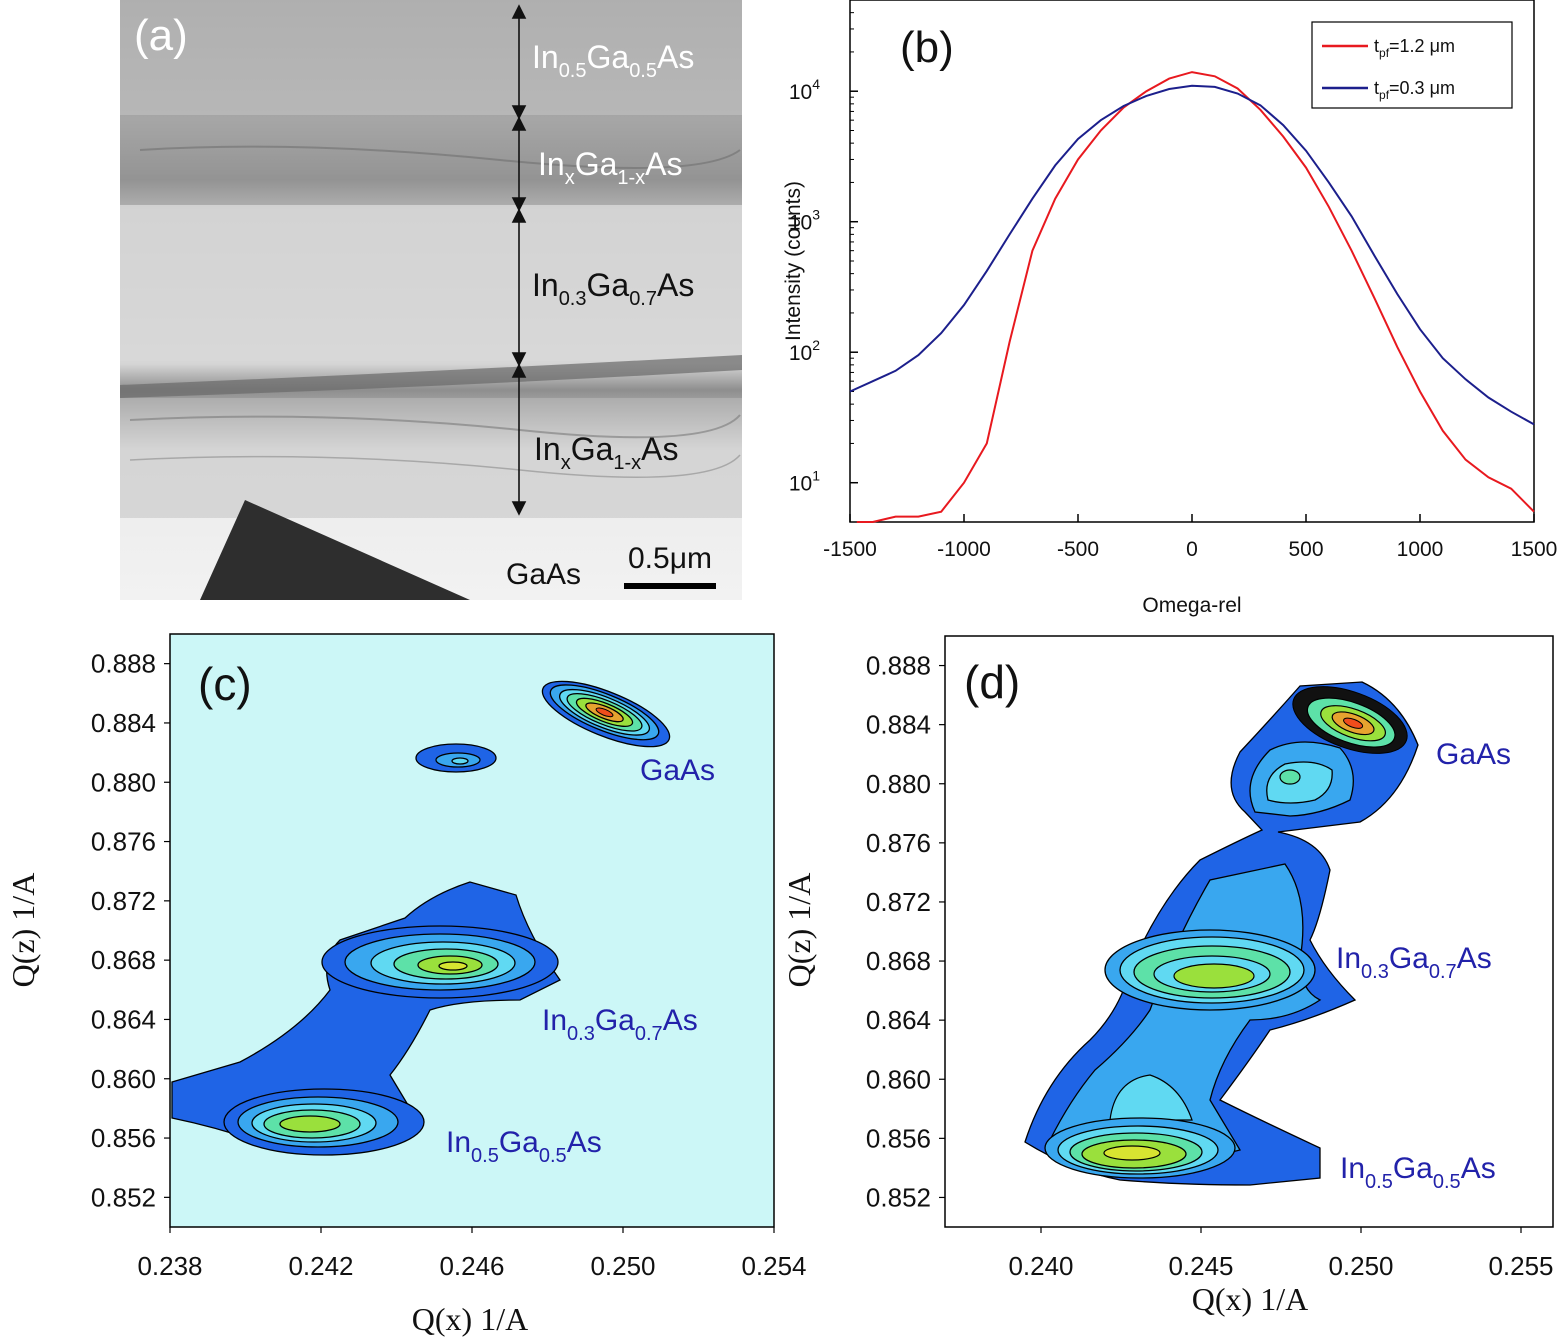 The height and width of the screenshot is (1344, 1566). What do you see at coordinates (1520, 1266) in the screenshot?
I see `rsm-xtick-label: 0.255` at bounding box center [1520, 1266].